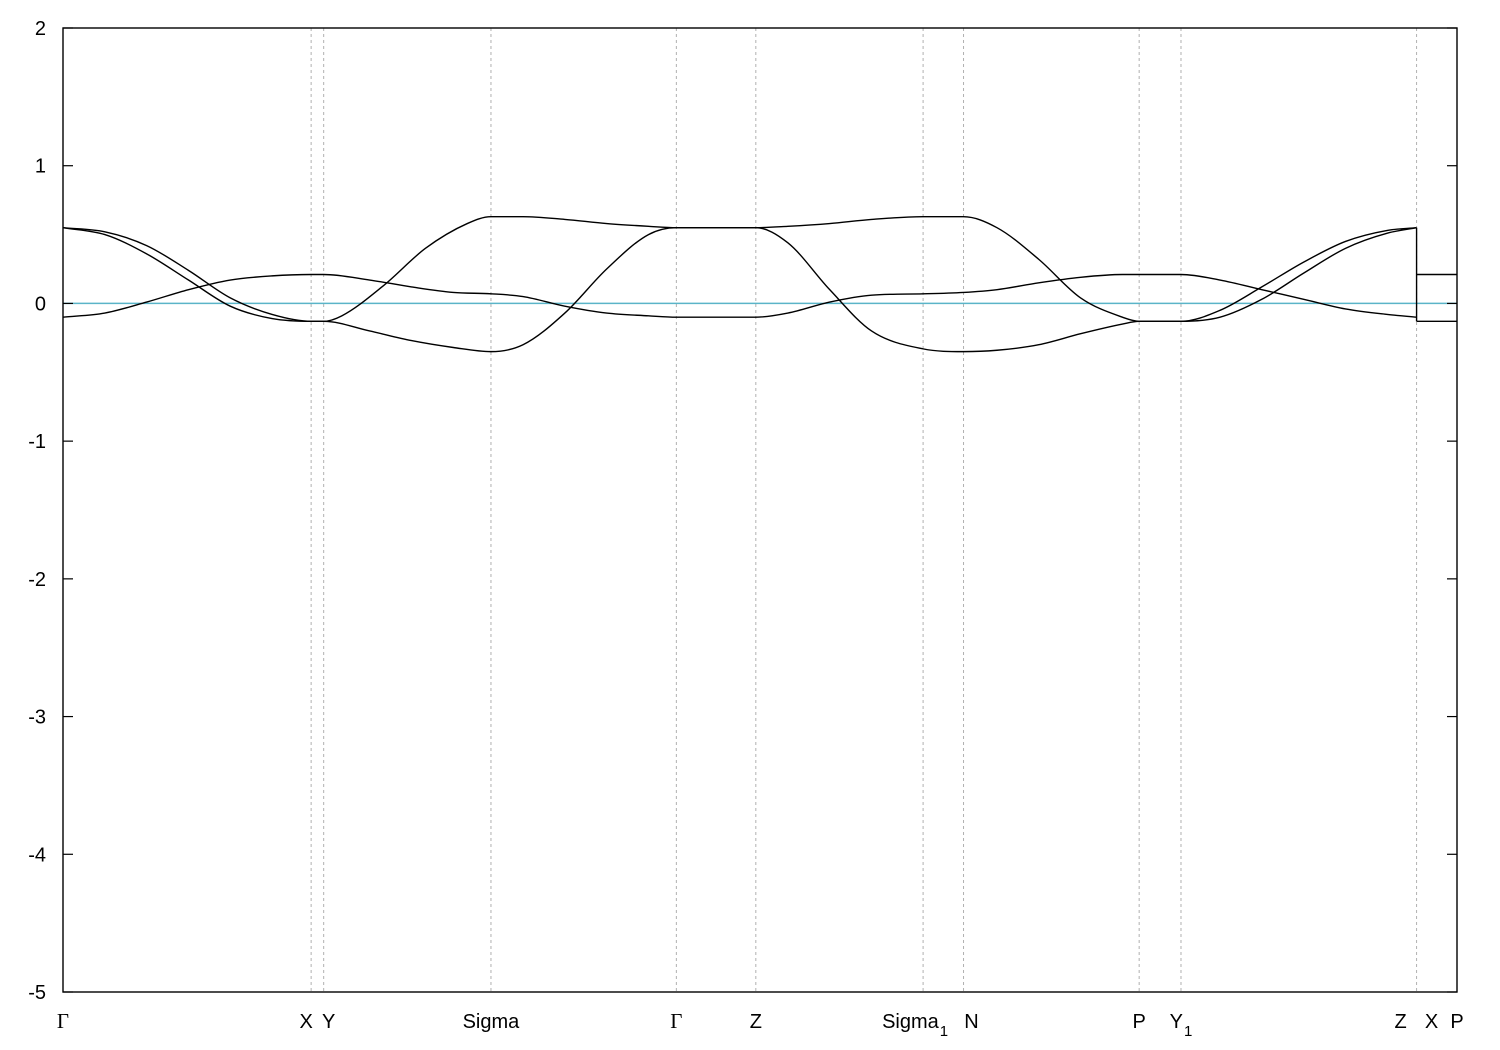 The height and width of the screenshot is (1050, 1500). What do you see at coordinates (492, 1022) in the screenshot?
I see `x-tick-label: Sigma` at bounding box center [492, 1022].